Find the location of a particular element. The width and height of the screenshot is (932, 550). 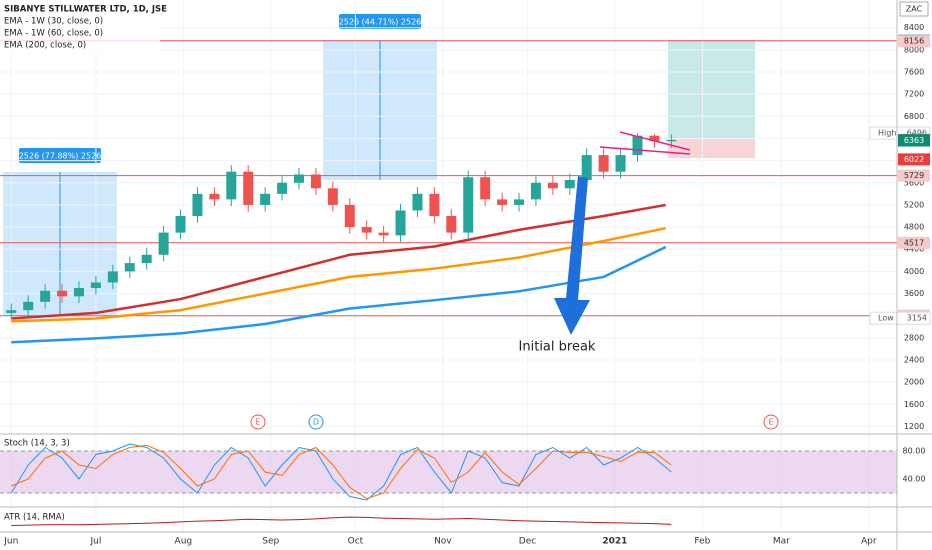

legend-entry: EMA - 1W (30, close, 0) is located at coordinates (53, 22).